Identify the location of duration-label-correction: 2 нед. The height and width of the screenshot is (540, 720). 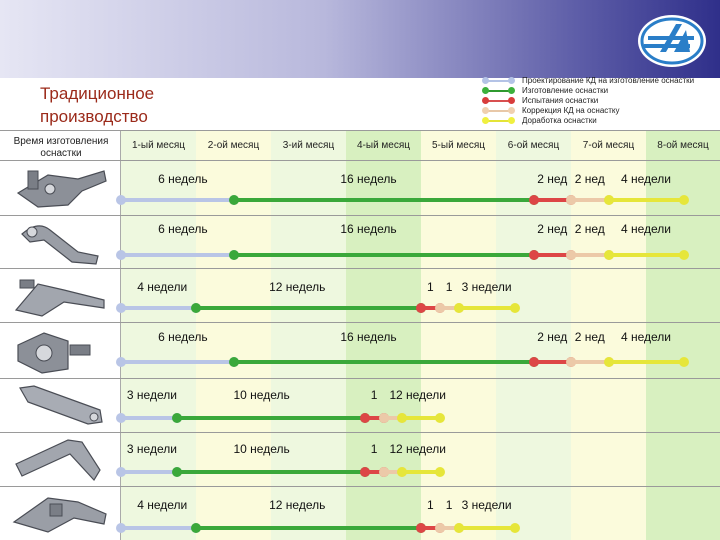
(589, 337).